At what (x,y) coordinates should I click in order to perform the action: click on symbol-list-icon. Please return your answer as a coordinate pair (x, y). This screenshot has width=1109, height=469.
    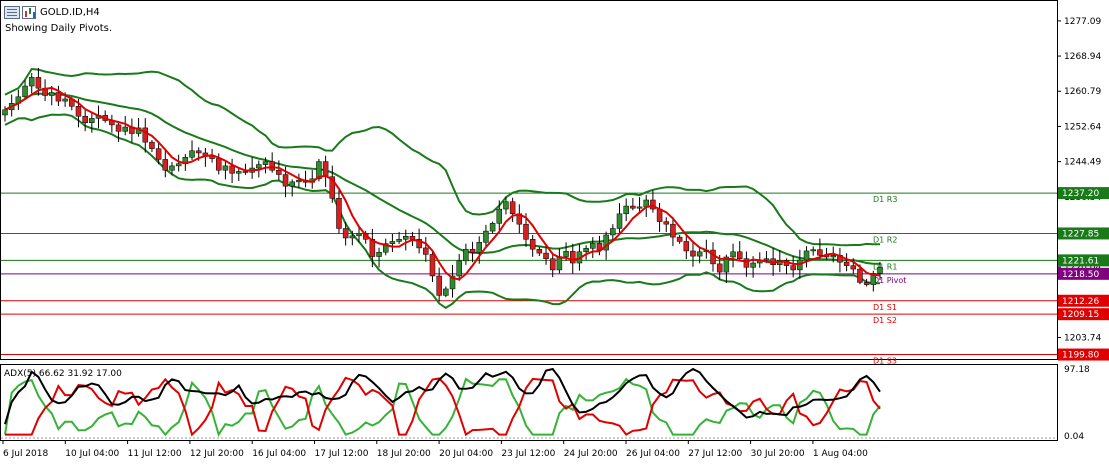
    Looking at the image, I should click on (12, 12).